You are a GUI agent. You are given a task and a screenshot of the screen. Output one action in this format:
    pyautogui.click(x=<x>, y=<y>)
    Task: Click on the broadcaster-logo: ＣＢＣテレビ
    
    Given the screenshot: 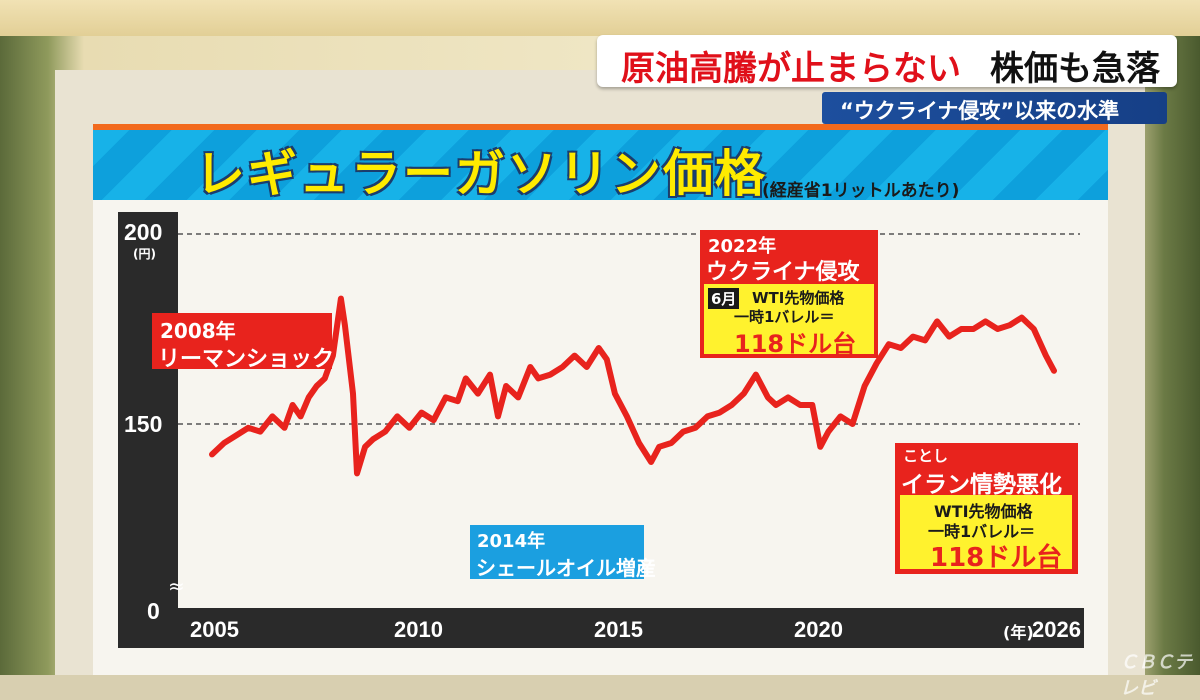 What is the action you would take?
    pyautogui.click(x=1160, y=674)
    